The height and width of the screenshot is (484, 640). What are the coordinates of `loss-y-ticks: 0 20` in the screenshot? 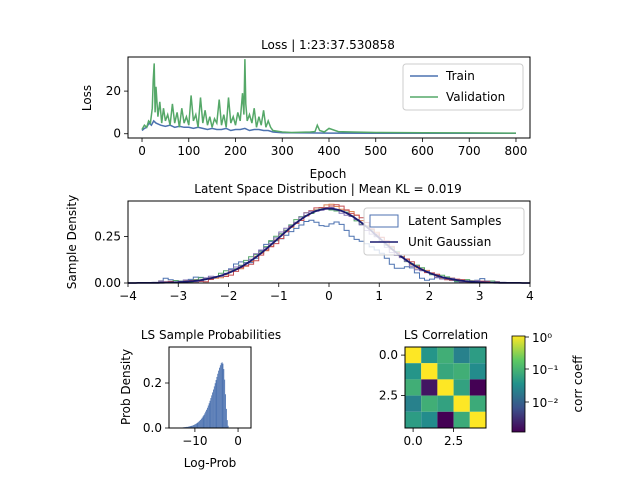 It's located at (117, 112).